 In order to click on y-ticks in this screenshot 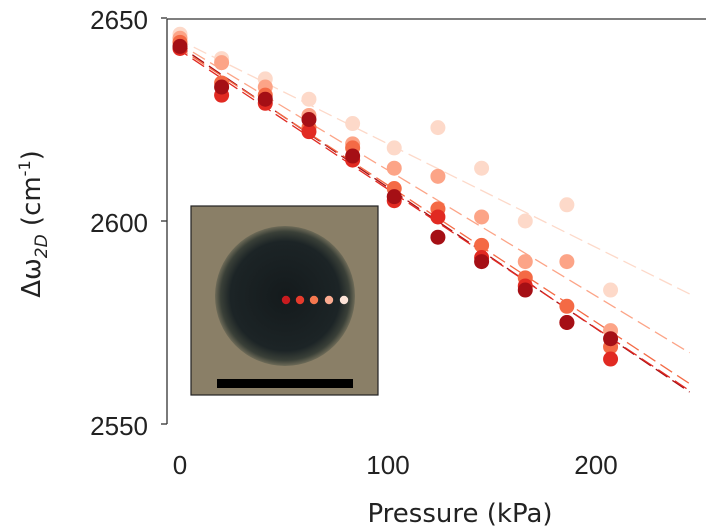, I will do `click(164, 221)`.